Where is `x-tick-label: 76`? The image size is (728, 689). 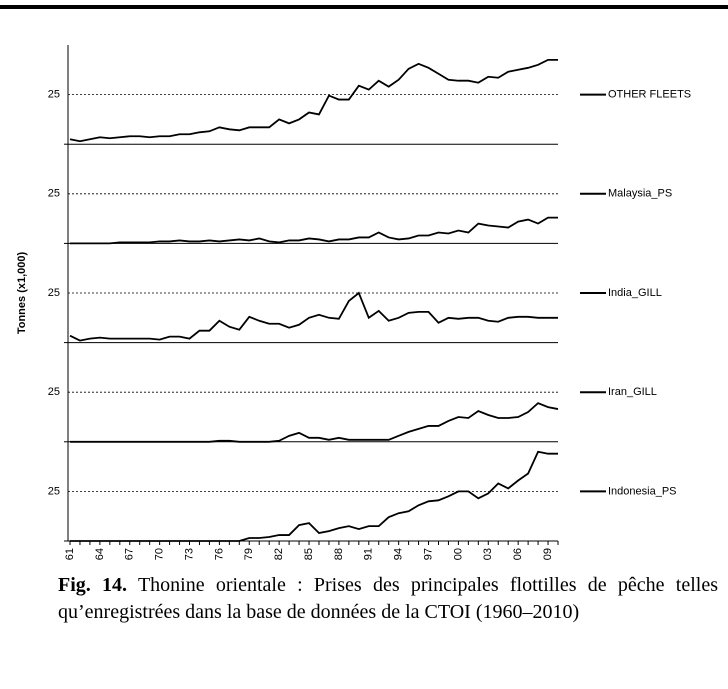
x-tick-label: 76 is located at coordinates (219, 554).